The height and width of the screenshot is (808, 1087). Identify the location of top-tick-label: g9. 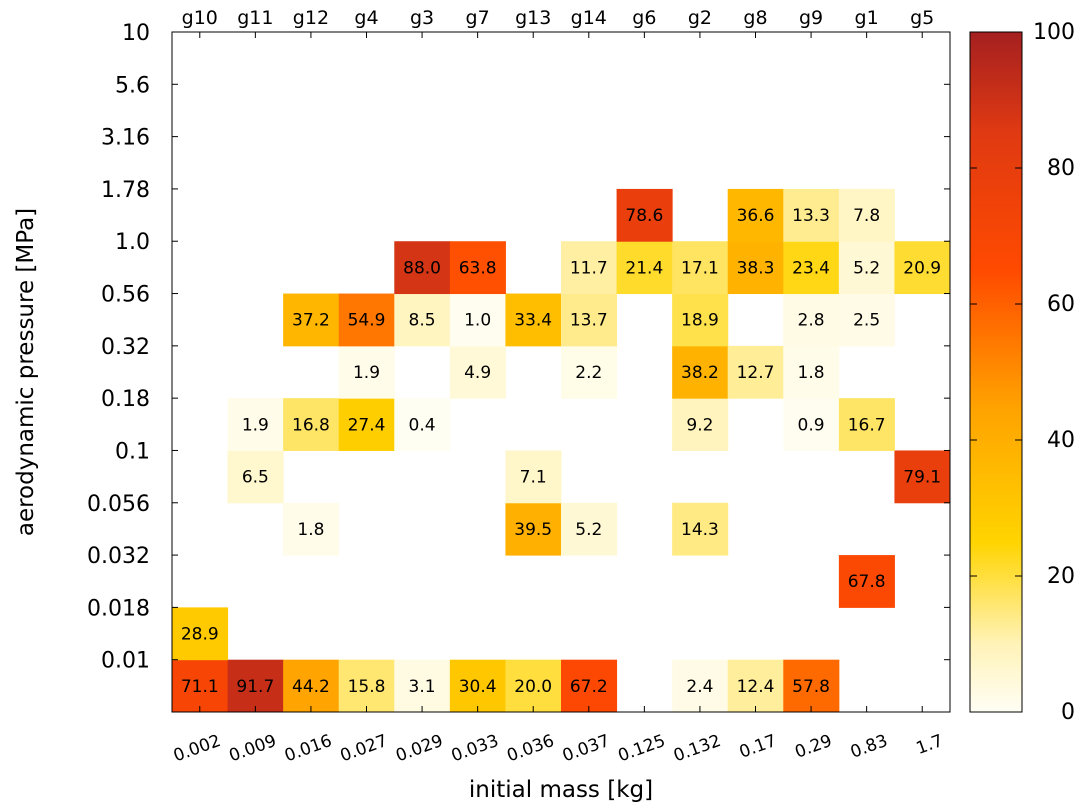
(811, 18).